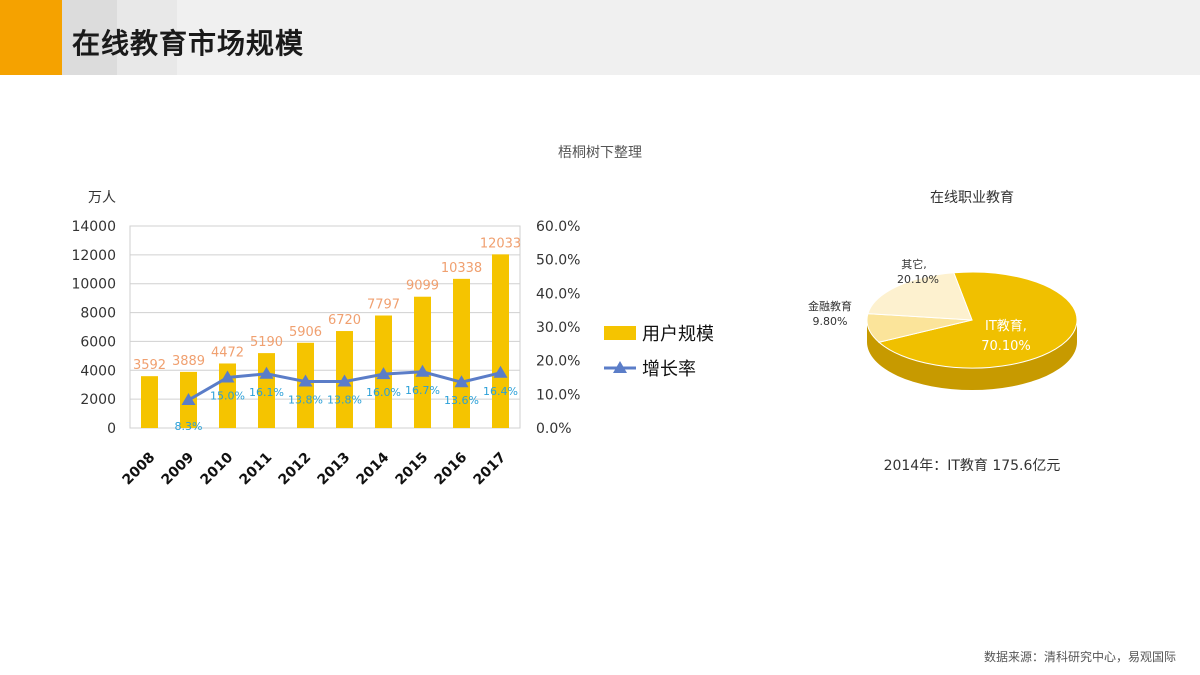 This screenshot has height=675, width=1200. Describe the element at coordinates (98, 371) in the screenshot. I see `y-tick-label: 4000` at that location.